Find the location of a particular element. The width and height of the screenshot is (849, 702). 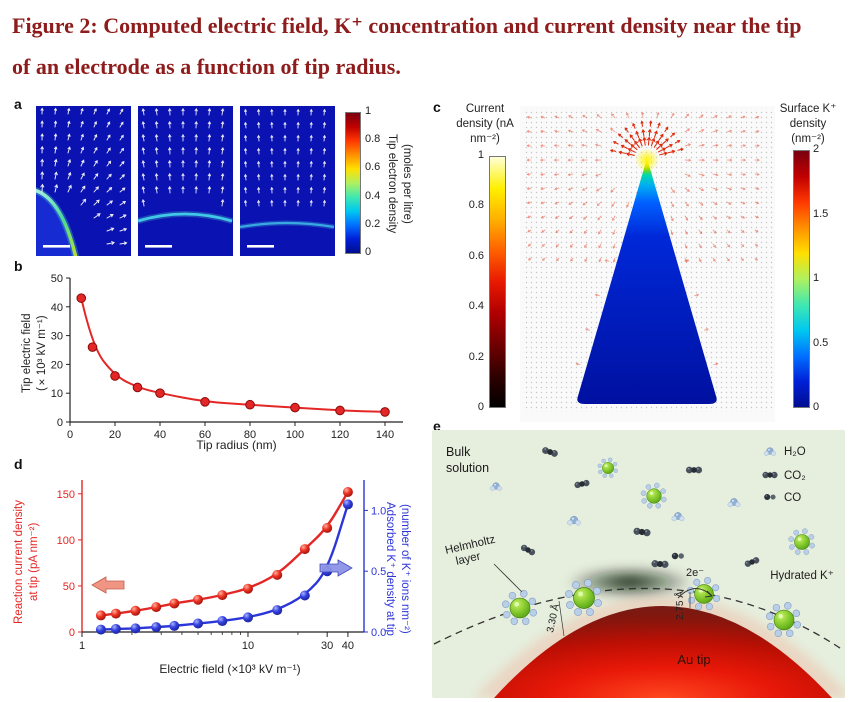

colorbar-current-density is located at coordinates (497, 282).